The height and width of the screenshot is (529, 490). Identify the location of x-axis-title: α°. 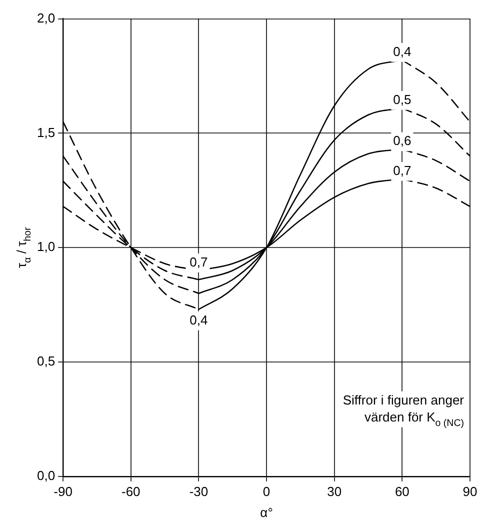
(266, 512).